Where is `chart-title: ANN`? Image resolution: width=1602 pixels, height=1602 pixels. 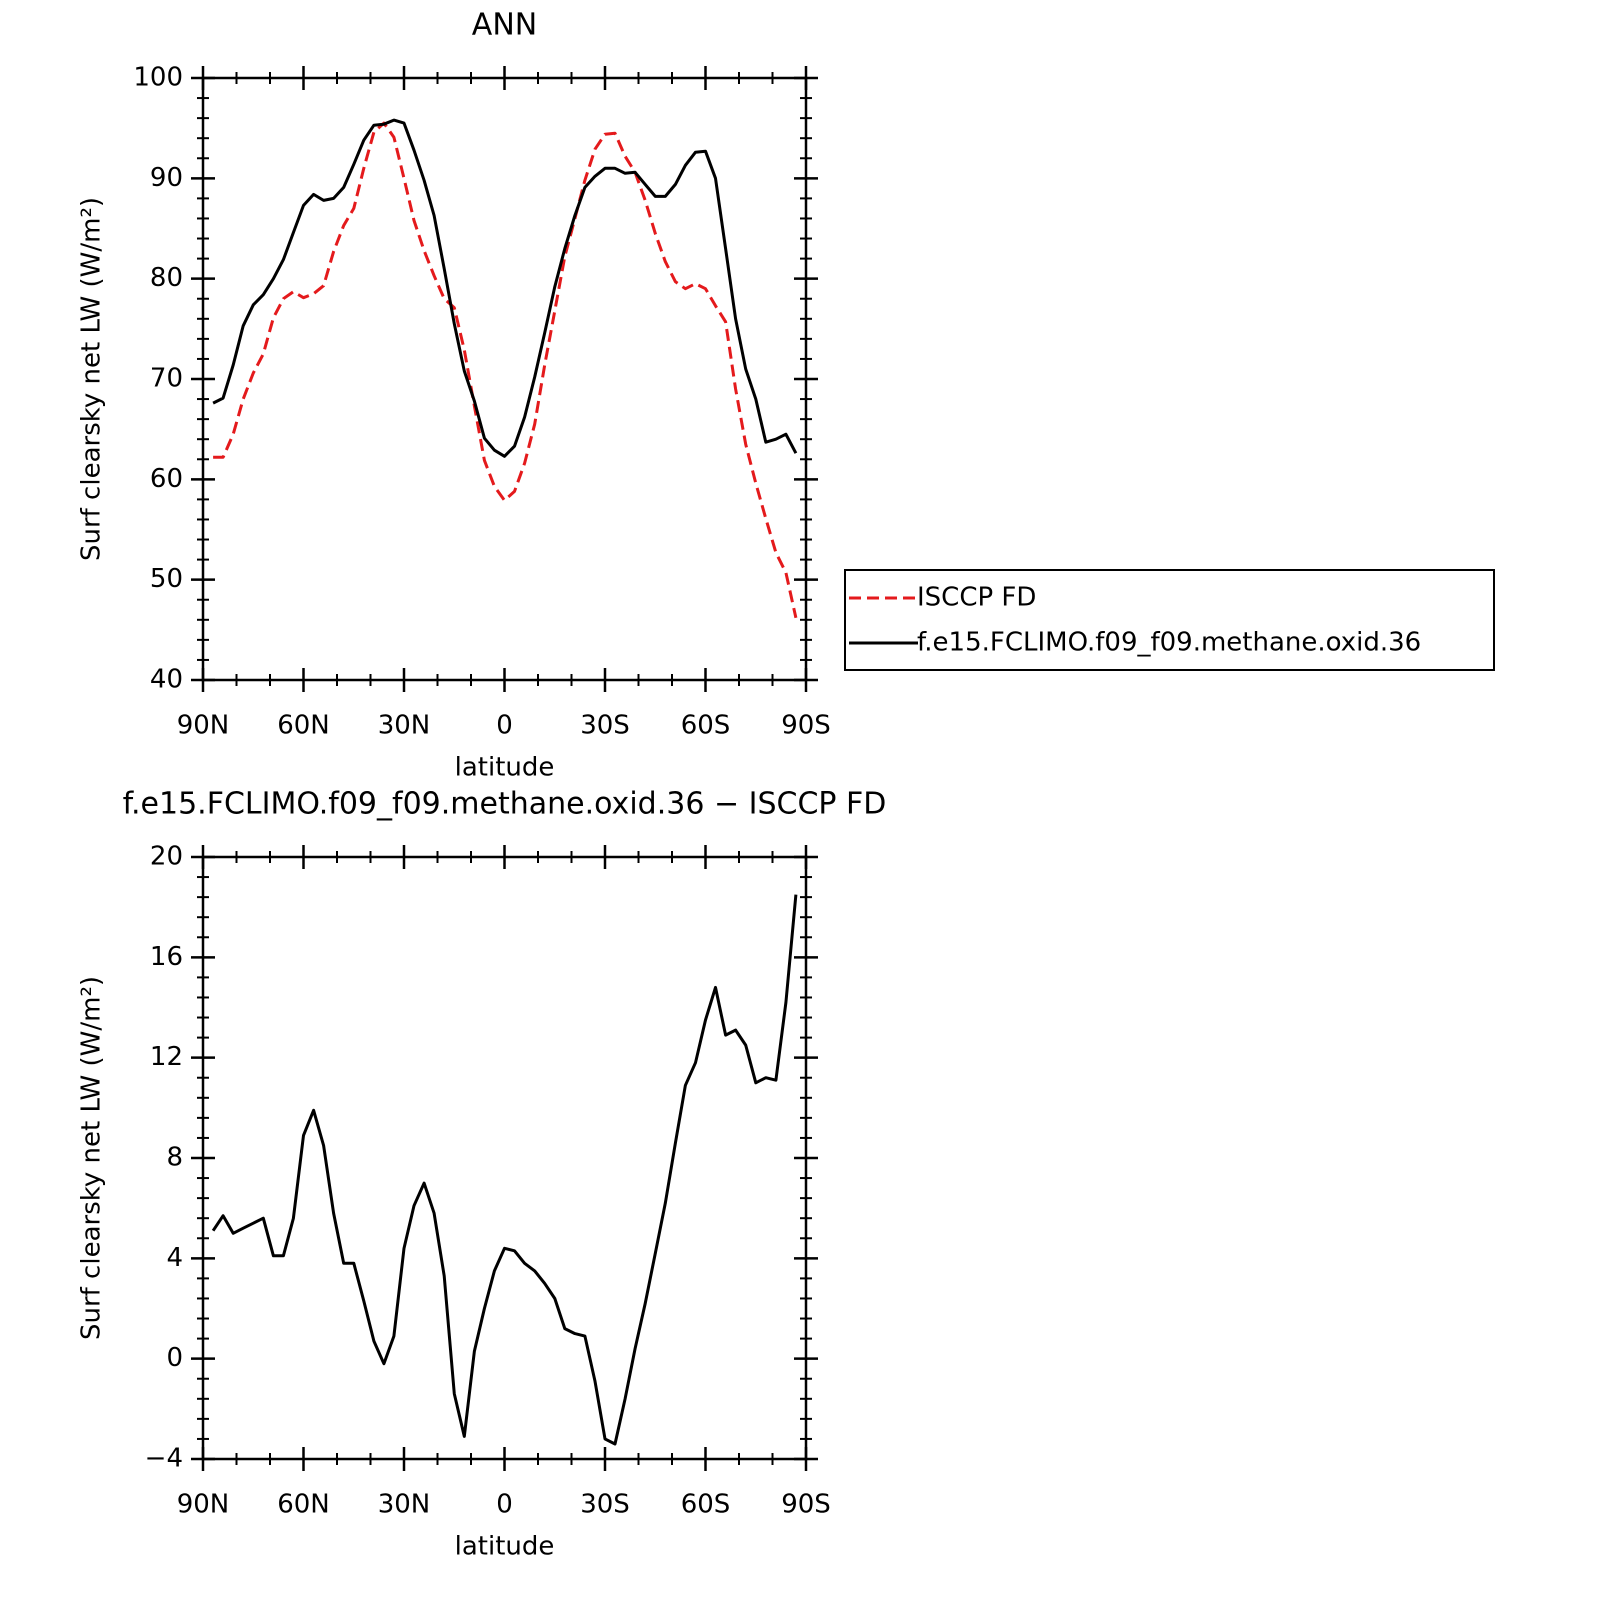 chart-title: ANN is located at coordinates (504, 25).